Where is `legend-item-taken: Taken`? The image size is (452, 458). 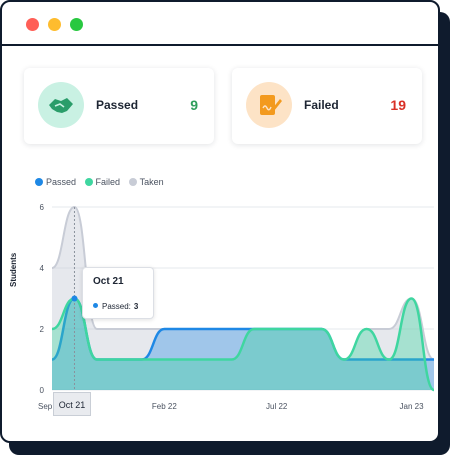 legend-item-taken: Taken is located at coordinates (146, 182).